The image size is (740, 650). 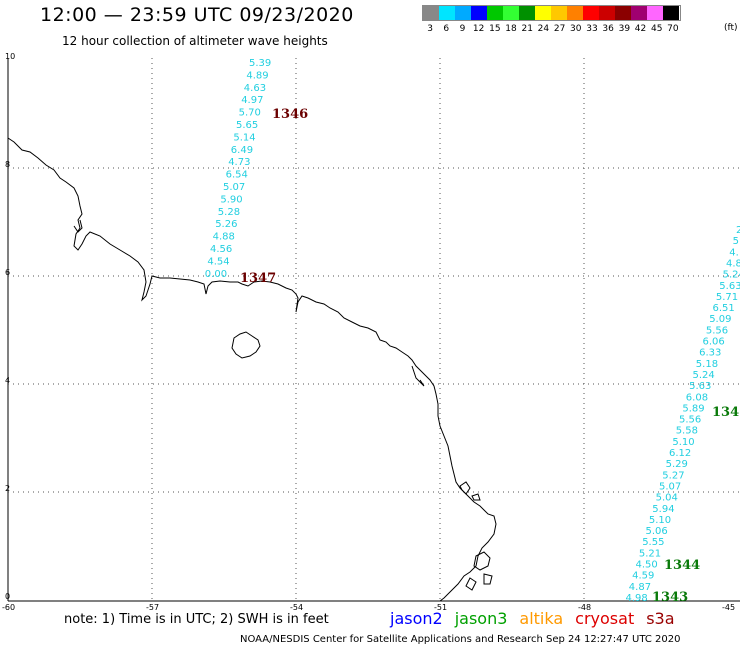 I want to click on scale-label: 30, so click(x=576, y=29).